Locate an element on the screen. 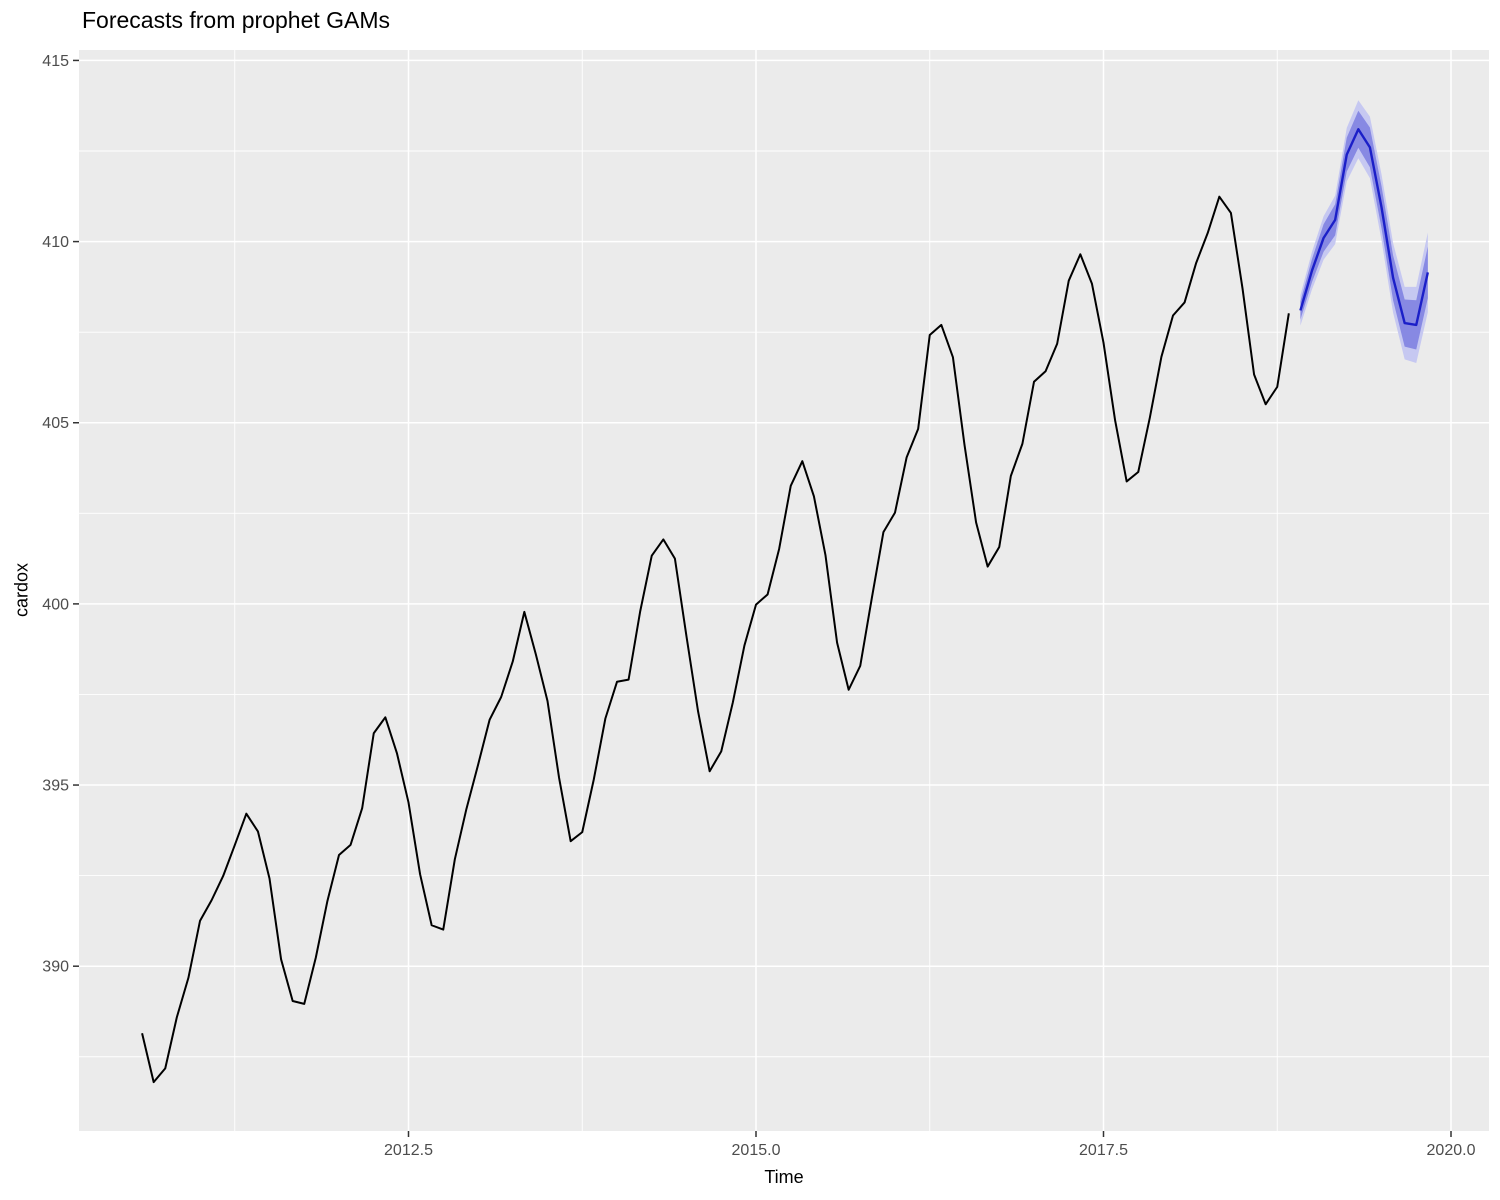  x-tick-label: 2015.0 is located at coordinates (756, 1150).